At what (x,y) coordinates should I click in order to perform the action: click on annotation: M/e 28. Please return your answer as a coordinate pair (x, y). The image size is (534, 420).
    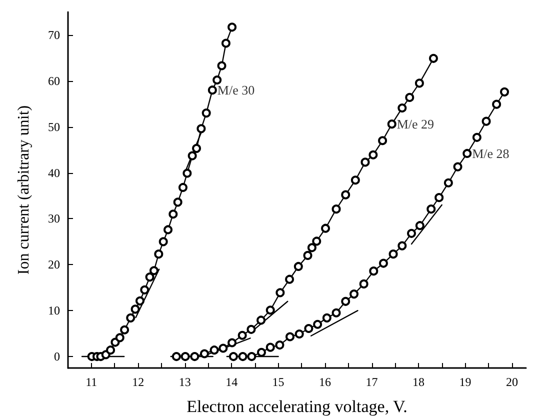
    Looking at the image, I should click on (491, 153).